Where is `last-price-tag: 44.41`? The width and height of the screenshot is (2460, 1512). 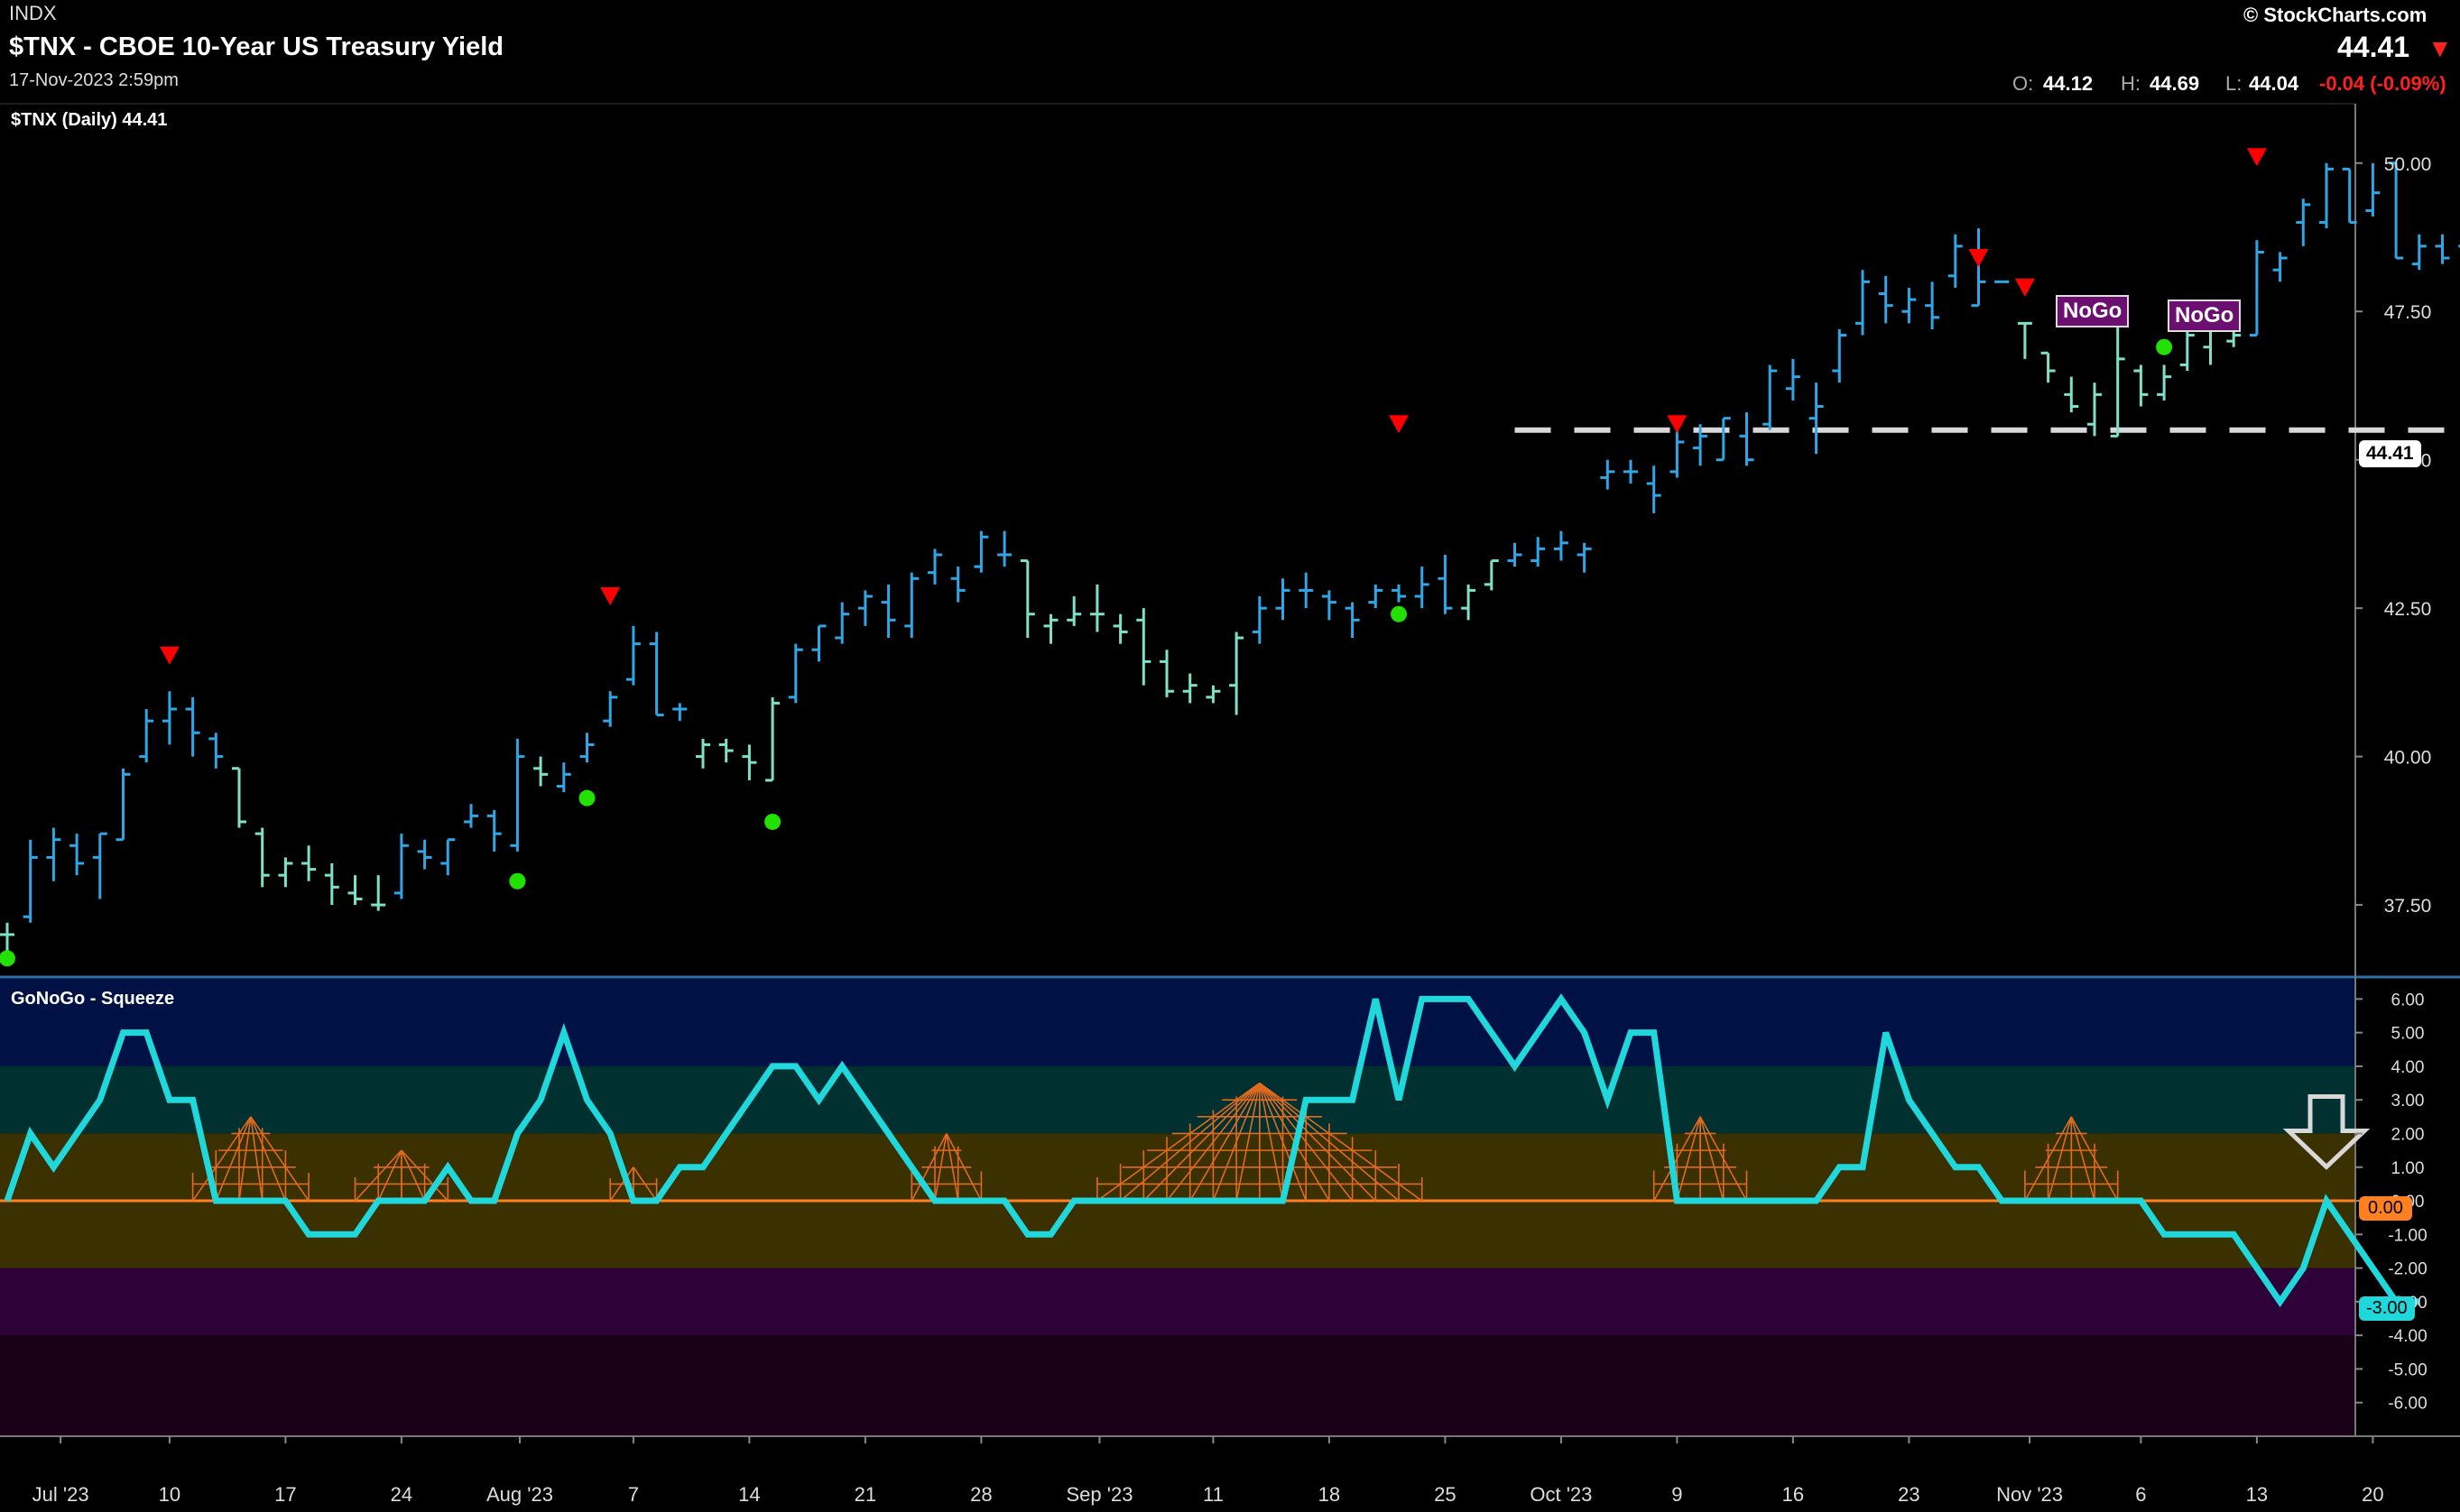 last-price-tag: 44.41 is located at coordinates (2390, 453).